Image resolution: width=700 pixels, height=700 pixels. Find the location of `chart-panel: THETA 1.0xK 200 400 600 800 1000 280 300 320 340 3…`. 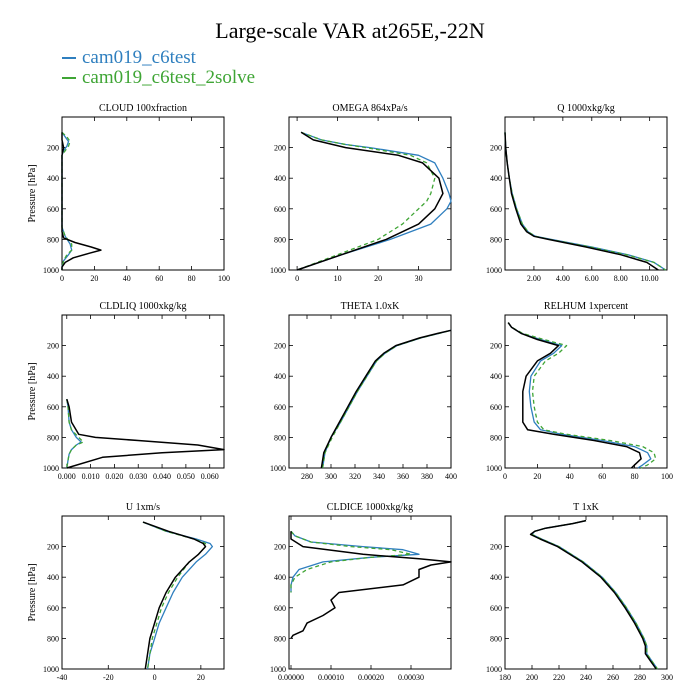

chart-panel: THETA 1.0xK 200 400 600 800 1000 280 300 320 340 3… is located at coordinates (363, 391).